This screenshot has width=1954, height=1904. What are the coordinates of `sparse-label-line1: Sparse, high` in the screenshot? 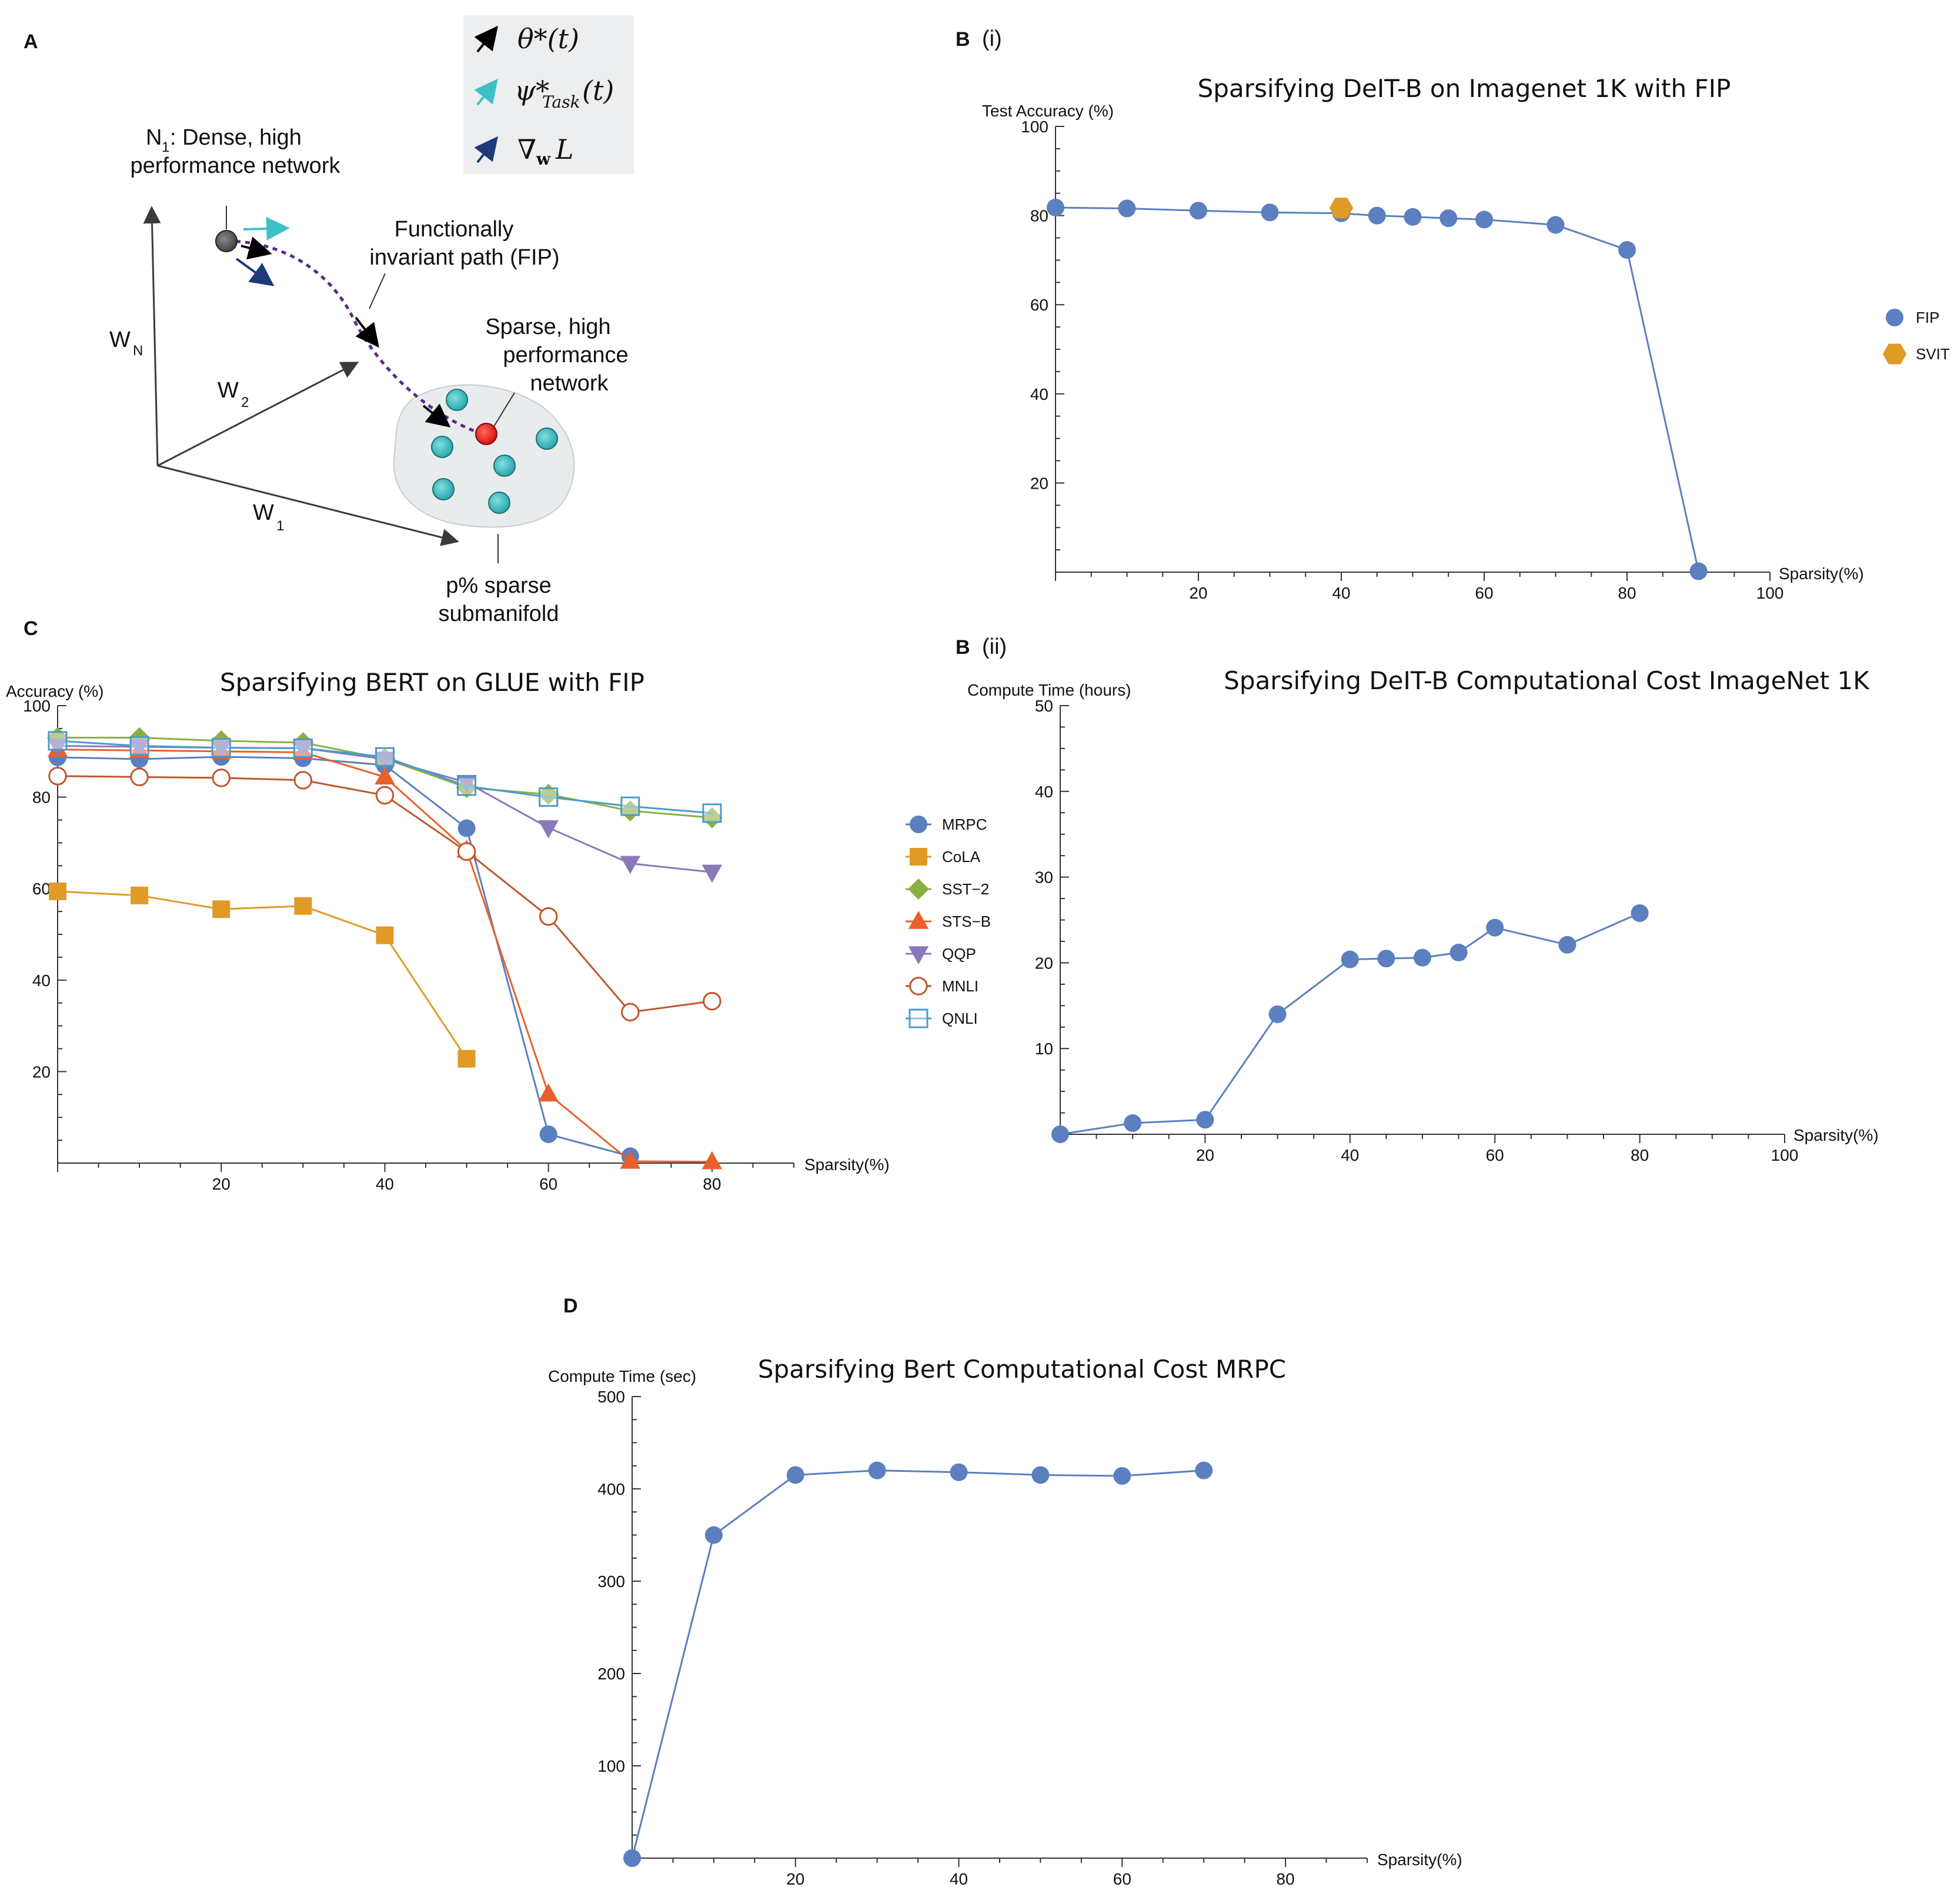 It's located at (547, 327).